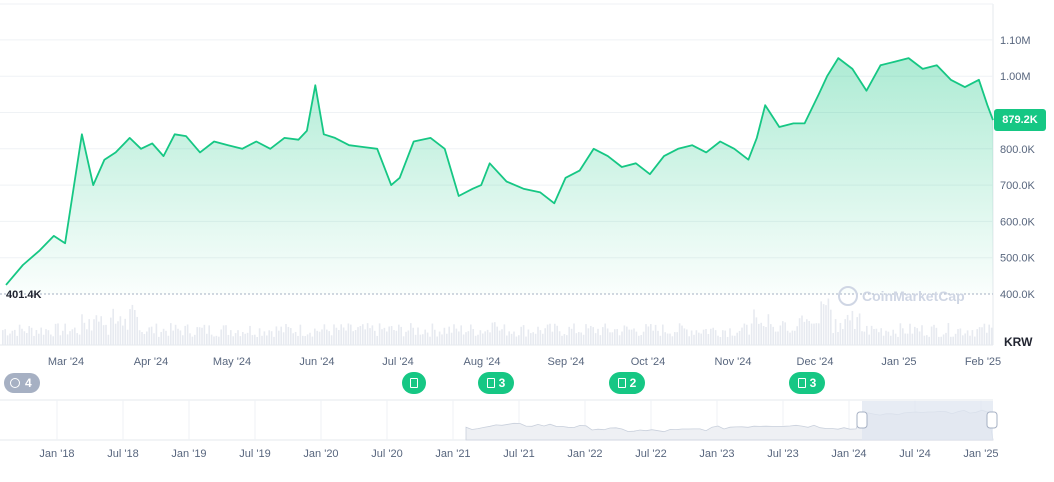  Describe the element at coordinates (122, 454) in the screenshot. I see `navigator-tick-label: Jul '18` at that location.